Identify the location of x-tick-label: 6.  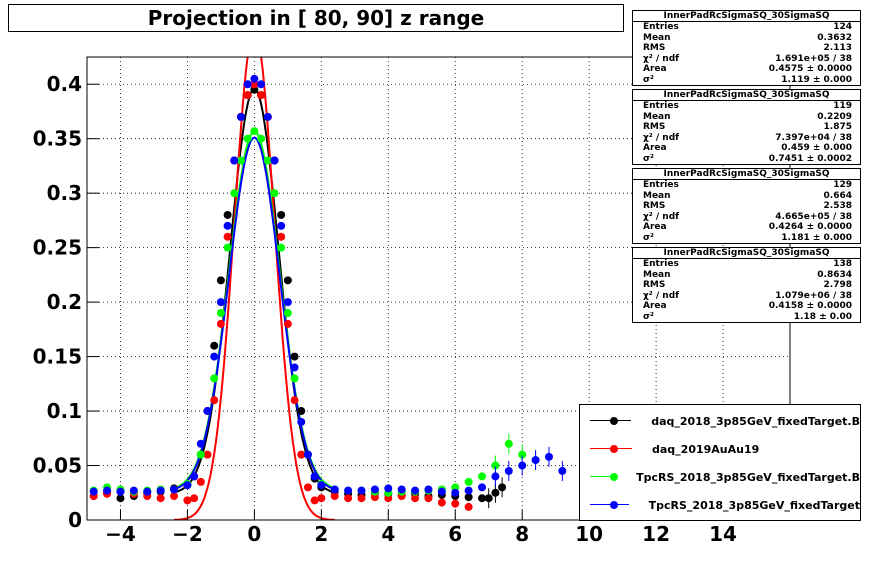
(455, 534).